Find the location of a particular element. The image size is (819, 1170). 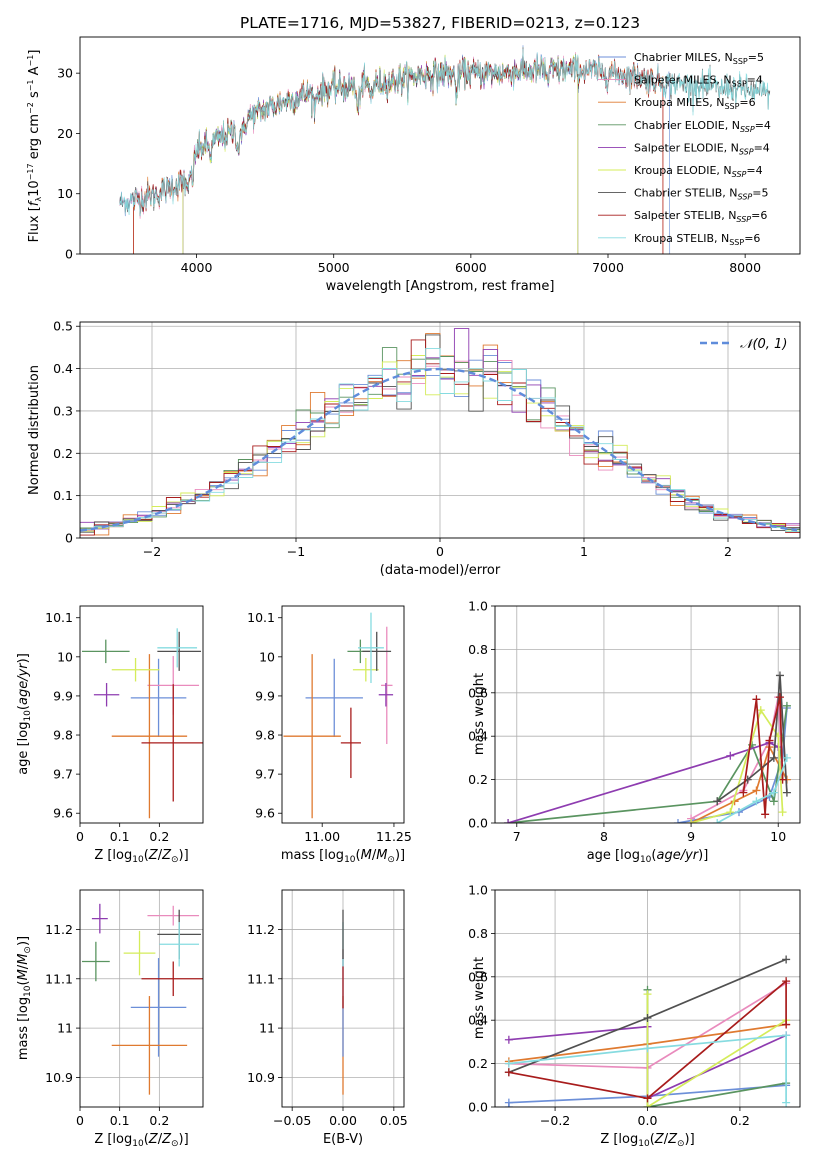

y-tick-label: 0.6 is located at coordinates (478, 976).